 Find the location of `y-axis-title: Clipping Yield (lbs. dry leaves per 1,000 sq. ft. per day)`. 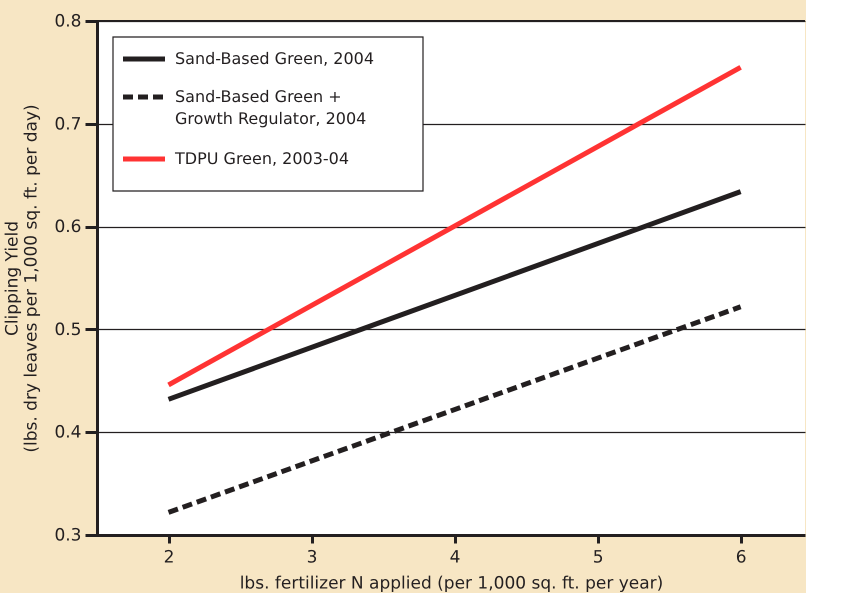

y-axis-title: Clipping Yield (lbs. dry leaves per 1,000 sq. ft. per day) is located at coordinates (22, 278).